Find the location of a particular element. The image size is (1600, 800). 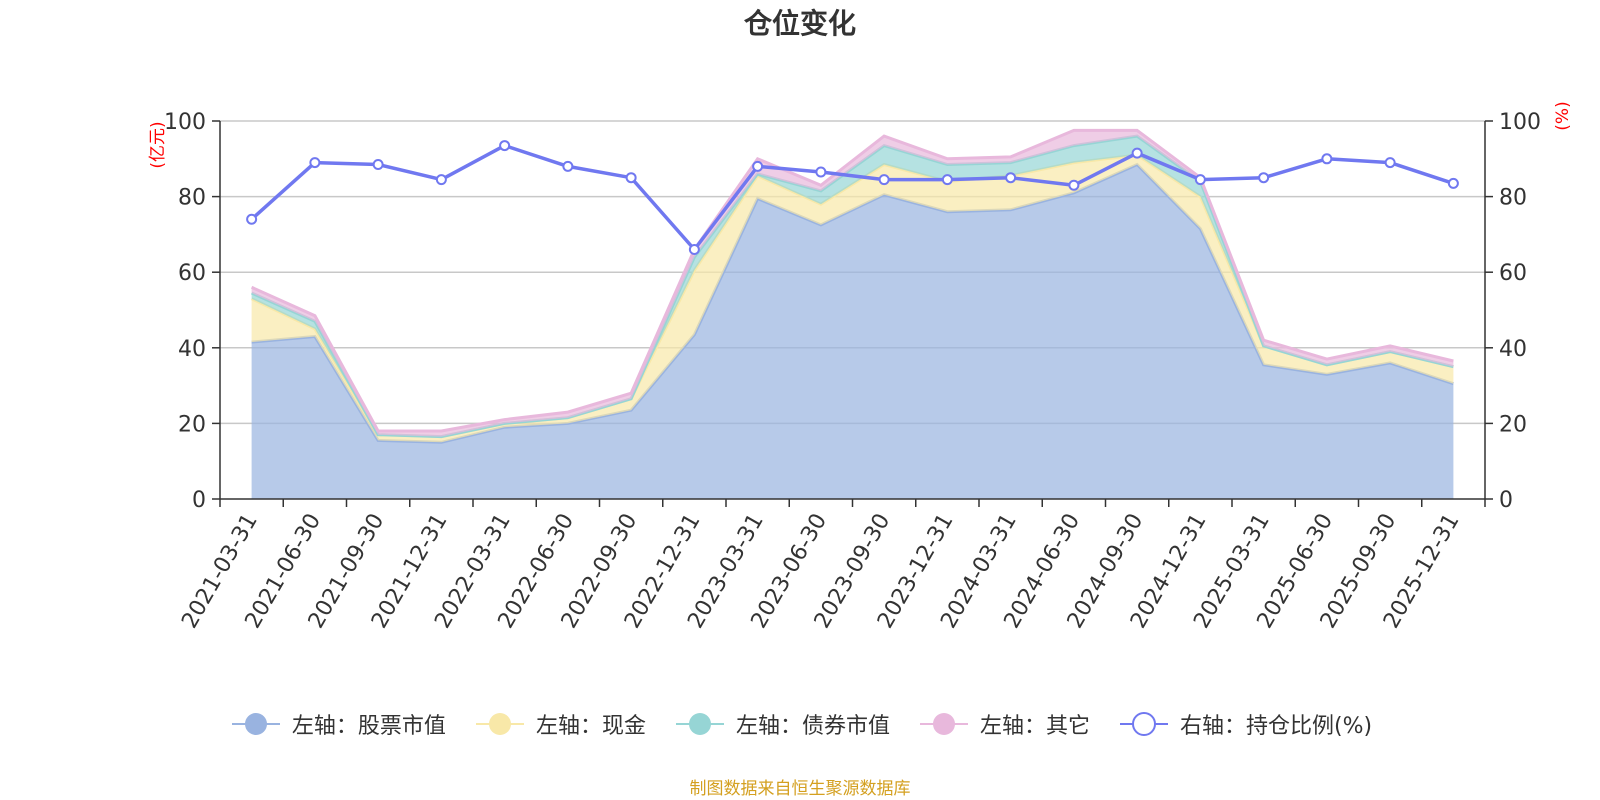

left-tick-label: 0 is located at coordinates (199, 500).